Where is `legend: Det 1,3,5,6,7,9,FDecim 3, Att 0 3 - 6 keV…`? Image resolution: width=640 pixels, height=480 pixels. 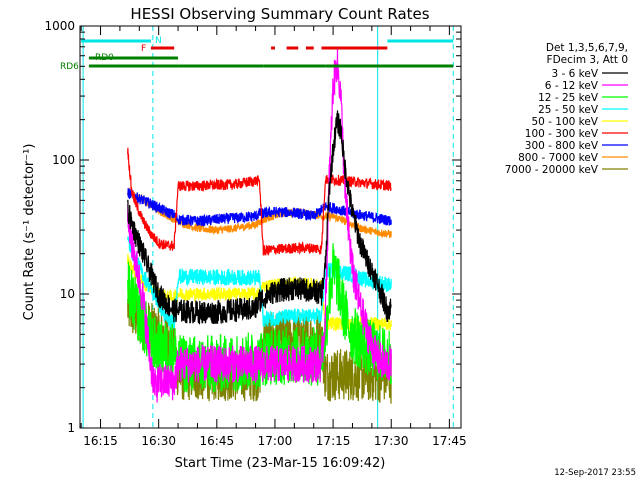 legend: Det 1,3,5,6,7,9,FDecim 3, Att 0 3 - 6 keV… is located at coordinates (566, 109).